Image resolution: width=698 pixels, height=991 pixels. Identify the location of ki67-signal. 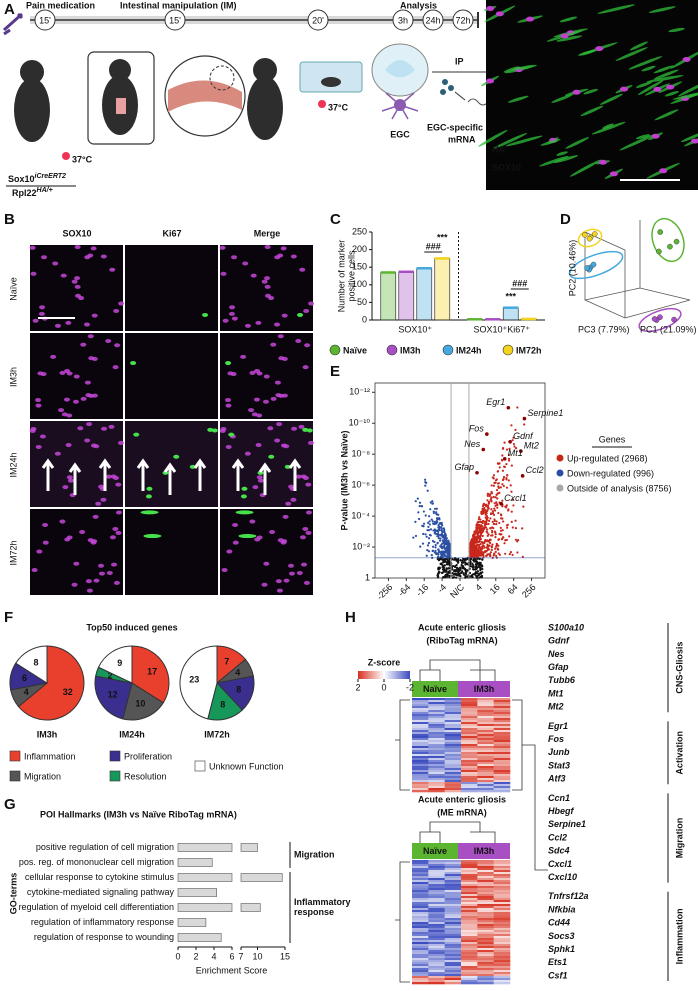
(300, 314).